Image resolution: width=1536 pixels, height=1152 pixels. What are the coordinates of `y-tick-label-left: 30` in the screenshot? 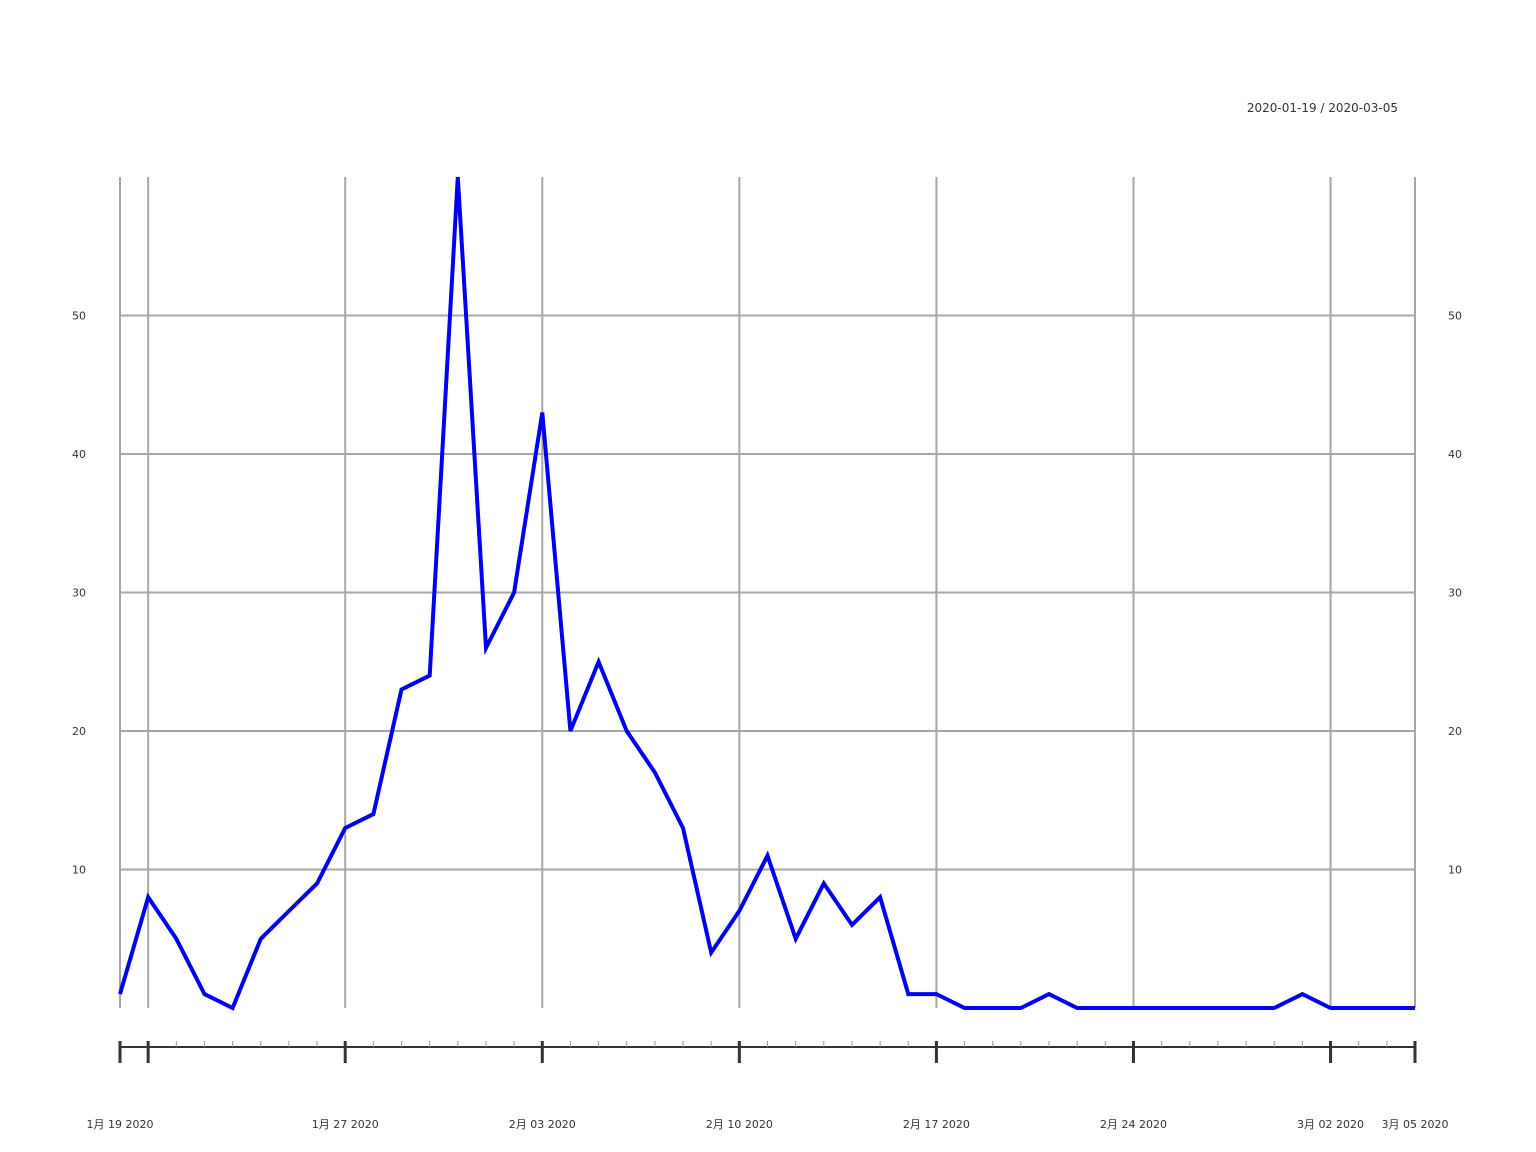 It's located at (79, 593).